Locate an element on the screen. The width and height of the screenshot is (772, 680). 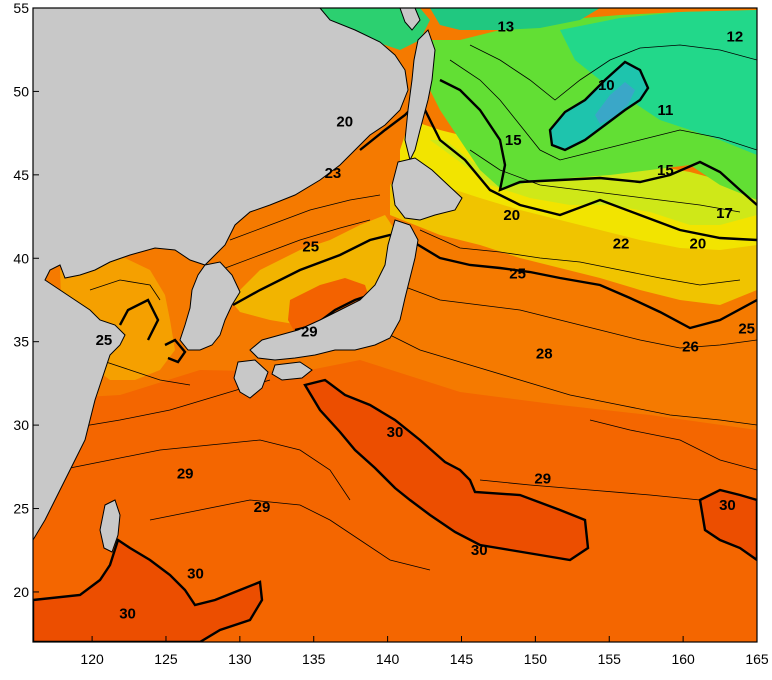
warm-pool-30-east is located at coordinates (727, 525).